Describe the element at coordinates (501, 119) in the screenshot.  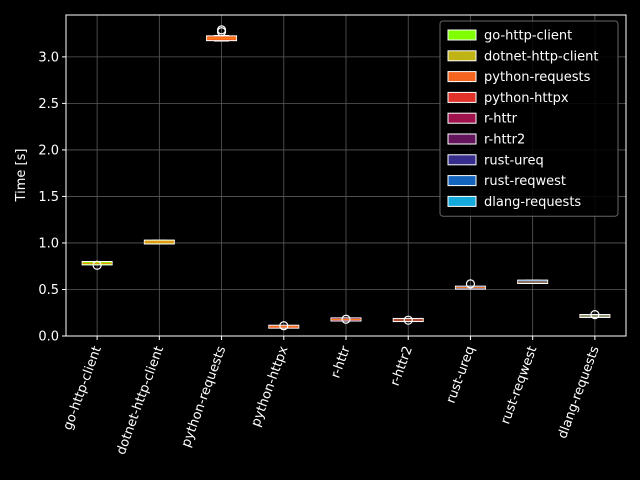
I see `legend-label-r-httr: r-httr` at that location.